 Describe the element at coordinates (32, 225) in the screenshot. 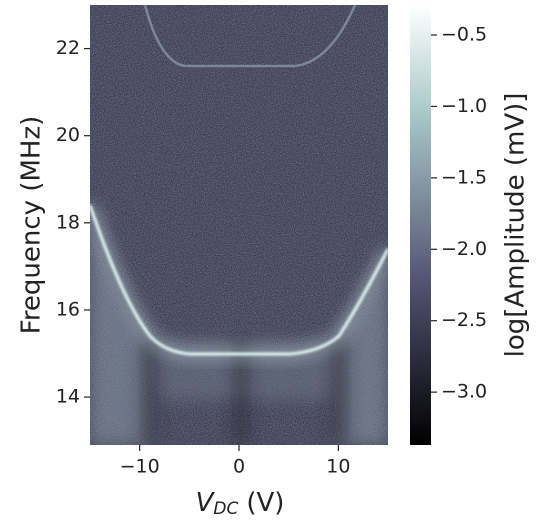

I see `y-axis-label: Frequency (MHz)` at that location.